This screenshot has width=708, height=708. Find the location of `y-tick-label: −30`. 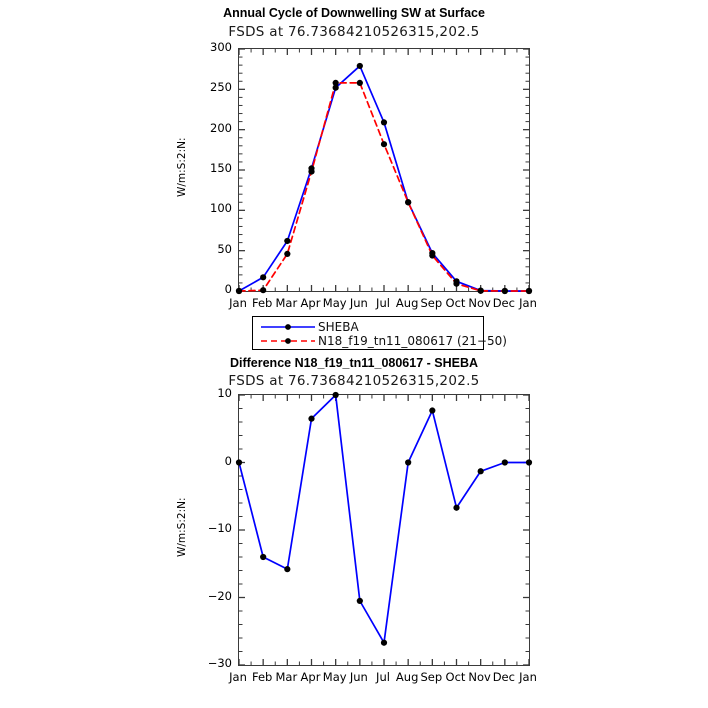

y-tick-label: −30 is located at coordinates (219, 663).